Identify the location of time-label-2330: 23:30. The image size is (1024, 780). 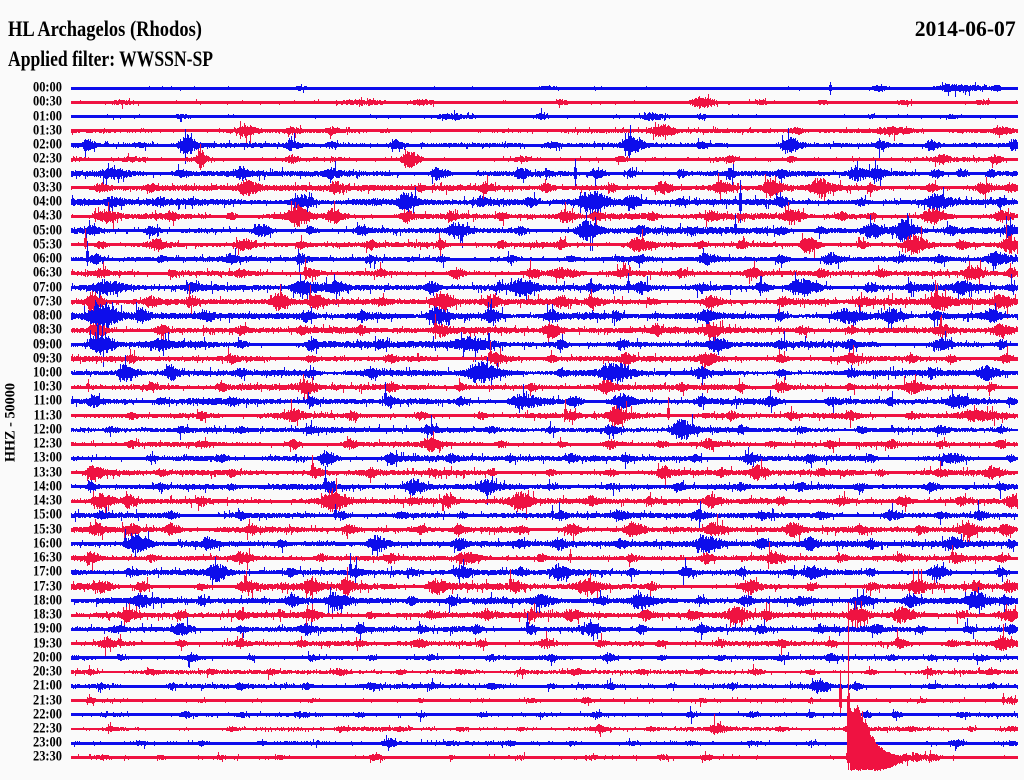
(47, 756).